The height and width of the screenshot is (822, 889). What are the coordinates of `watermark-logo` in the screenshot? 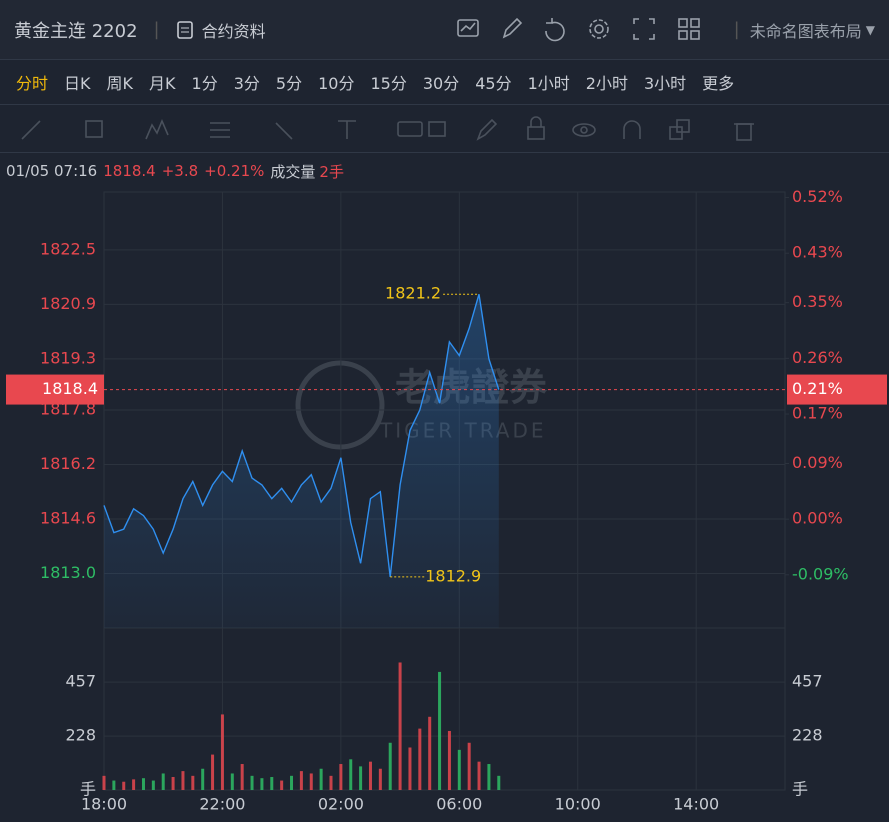 It's located at (340, 405).